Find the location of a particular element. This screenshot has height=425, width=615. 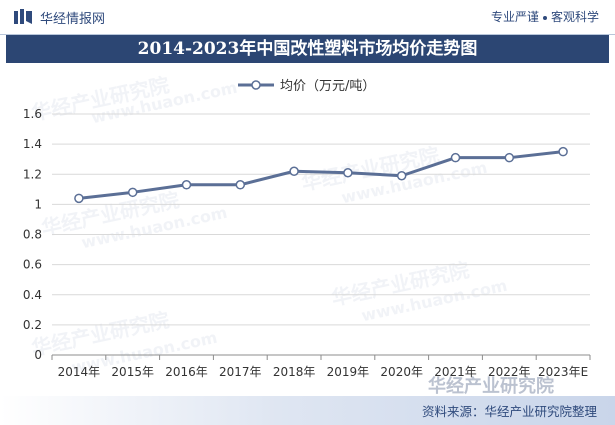

x-tick-label: 2018年 is located at coordinates (294, 372).